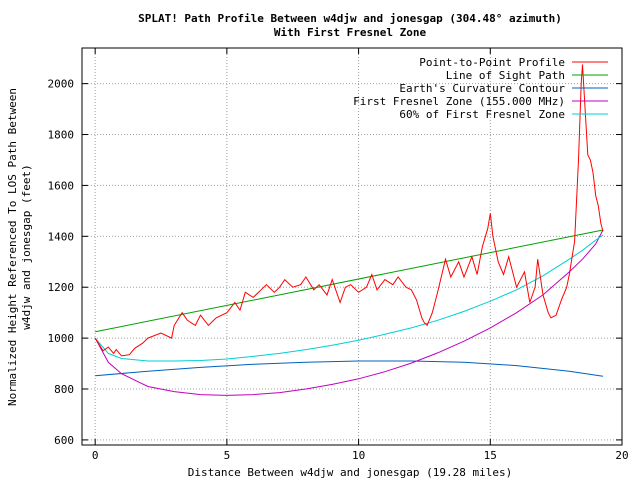  I want to click on y-tick-label: 1600, so click(61, 185).